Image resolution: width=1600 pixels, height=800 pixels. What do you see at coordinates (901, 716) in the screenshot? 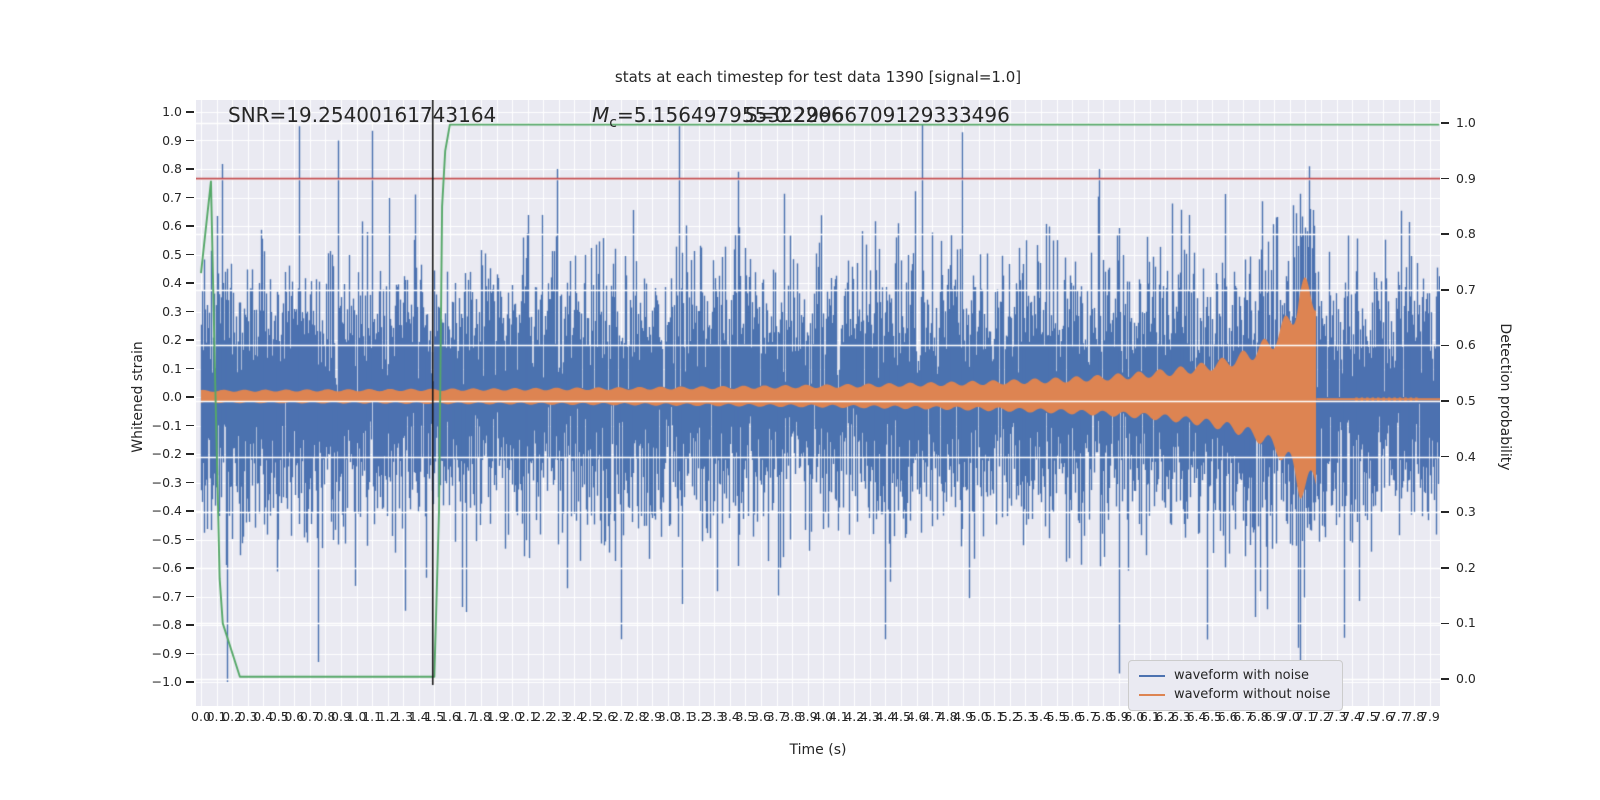
I see `x-tick-label: 4.5` at bounding box center [901, 716].